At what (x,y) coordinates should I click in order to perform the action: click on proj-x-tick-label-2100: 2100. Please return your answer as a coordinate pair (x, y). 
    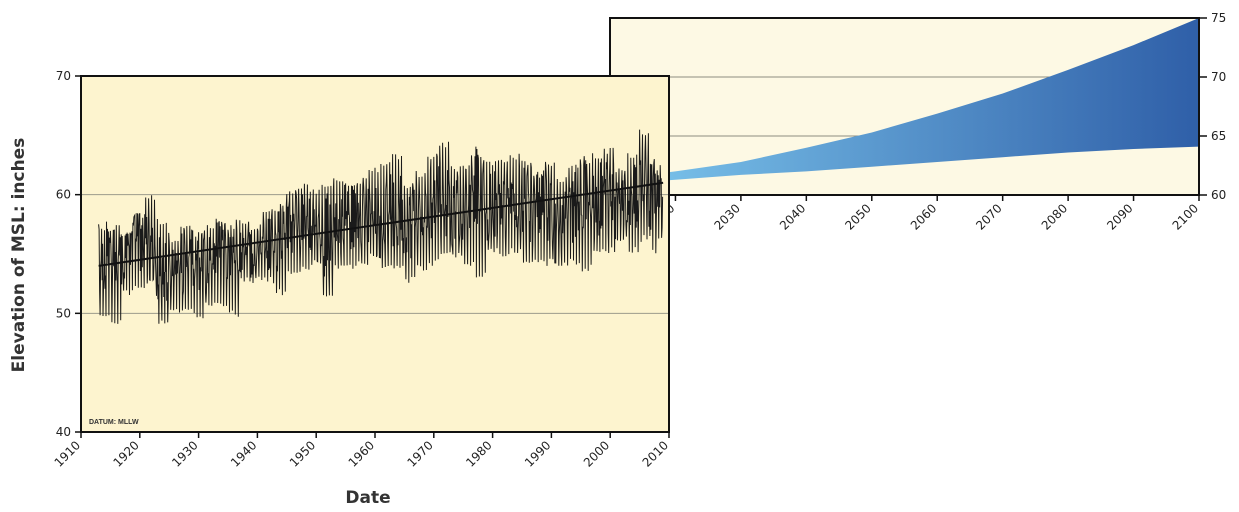
    Looking at the image, I should click on (1185, 216).